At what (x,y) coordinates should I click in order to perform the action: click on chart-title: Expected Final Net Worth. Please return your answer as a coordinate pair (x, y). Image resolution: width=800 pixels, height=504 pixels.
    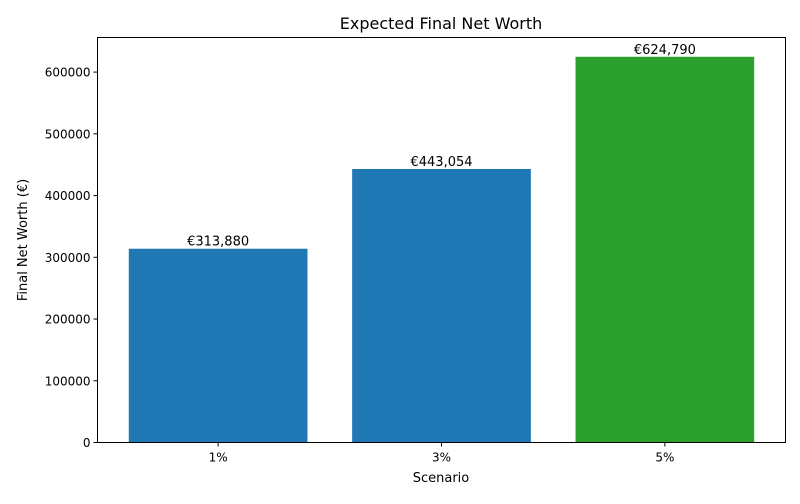
    Looking at the image, I should click on (441, 23).